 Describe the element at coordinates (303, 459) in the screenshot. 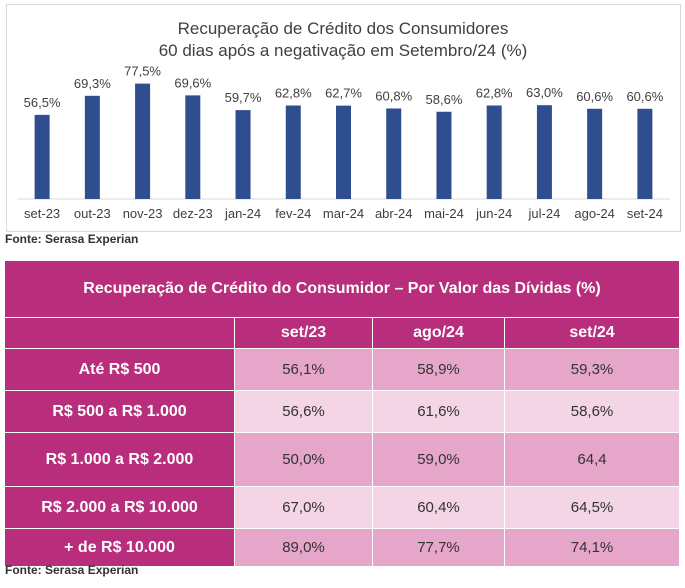

I see `table-cell: 50,0%` at that location.